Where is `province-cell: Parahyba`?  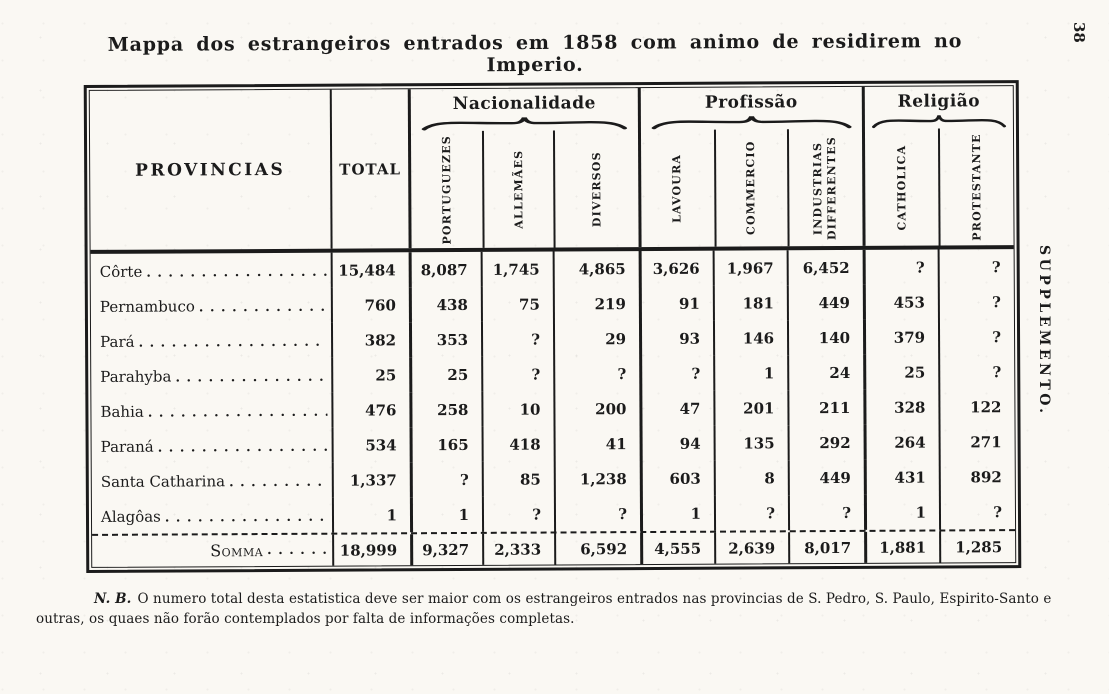 province-cell: Parahyba is located at coordinates (211, 376).